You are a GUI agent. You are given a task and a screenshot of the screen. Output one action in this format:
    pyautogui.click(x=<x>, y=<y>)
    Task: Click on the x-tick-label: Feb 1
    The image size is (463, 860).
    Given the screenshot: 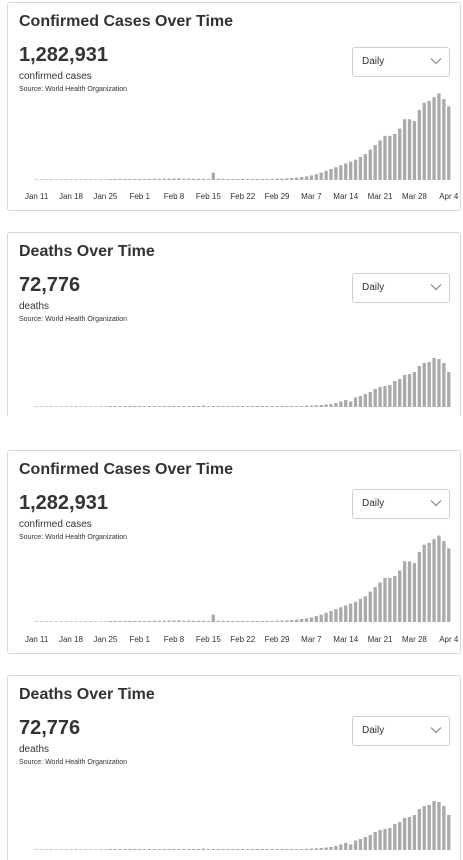 What is the action you would take?
    pyautogui.click(x=139, y=196)
    